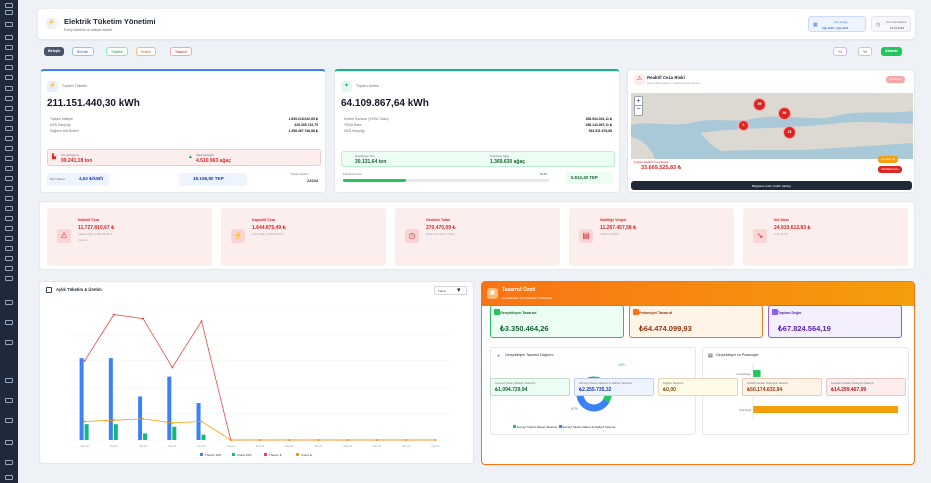 The width and height of the screenshot is (931, 483). What do you see at coordinates (878, 25) in the screenshot?
I see `clock-icon: ◷` at bounding box center [878, 25].